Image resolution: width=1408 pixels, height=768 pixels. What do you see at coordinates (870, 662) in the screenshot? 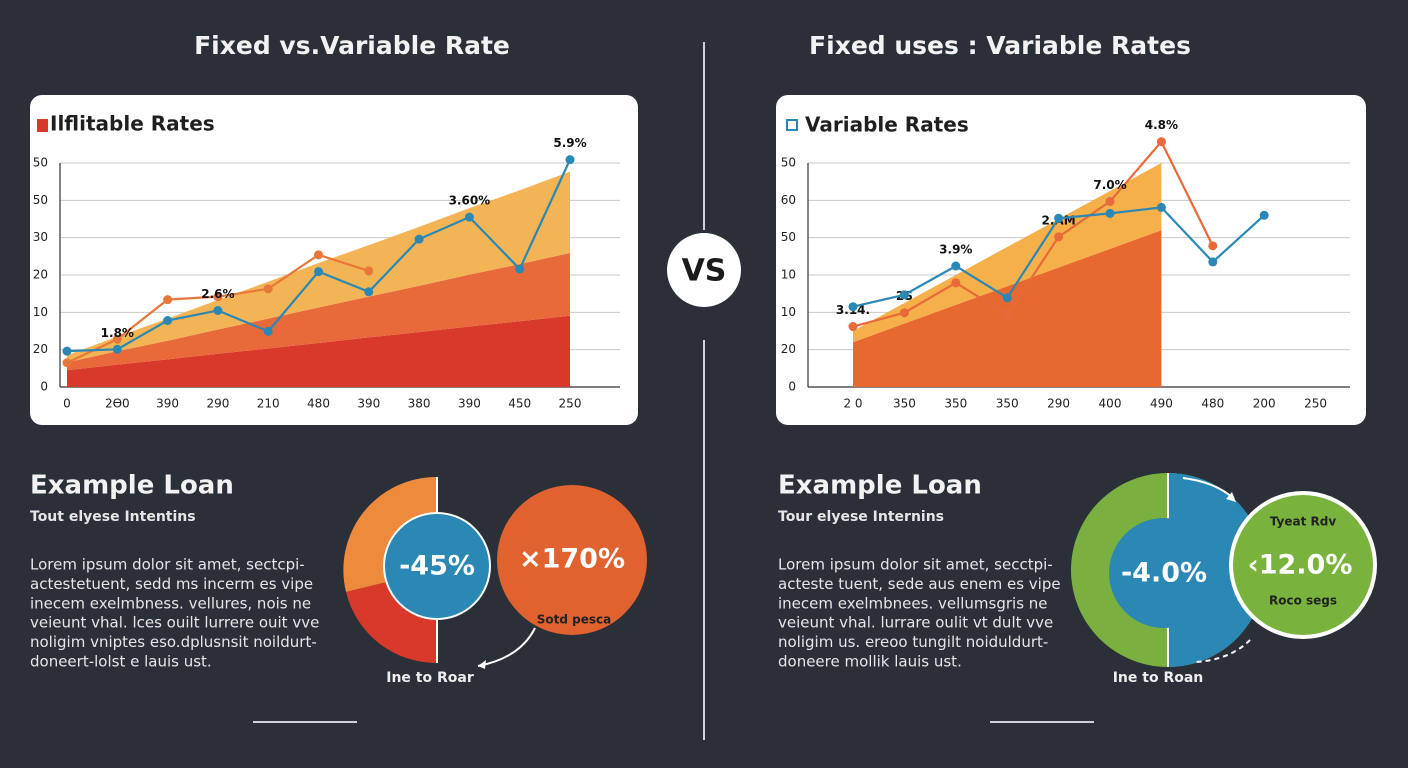
I see `body-line: doneere mollik lauis ust.` at bounding box center [870, 662].